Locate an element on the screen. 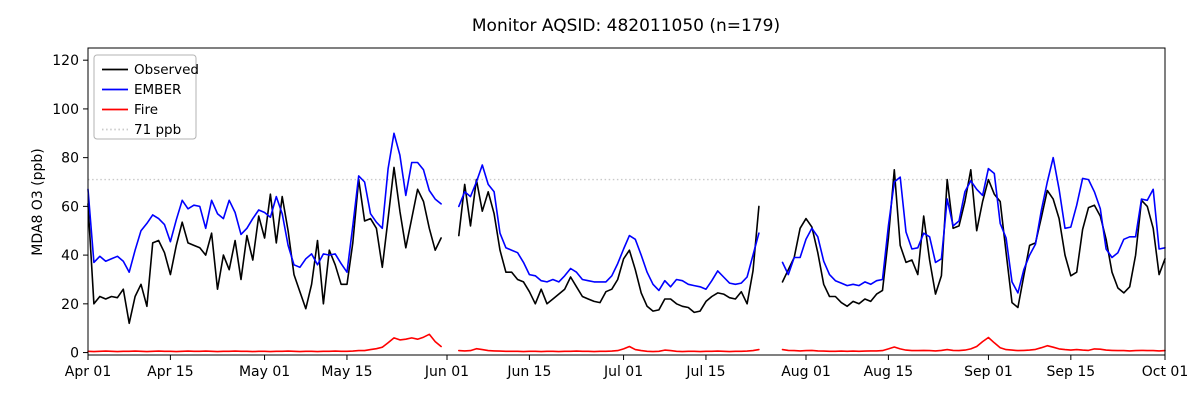 This screenshot has height=400, width=1200. x-tick-label: Jul 01 is located at coordinates (623, 372).